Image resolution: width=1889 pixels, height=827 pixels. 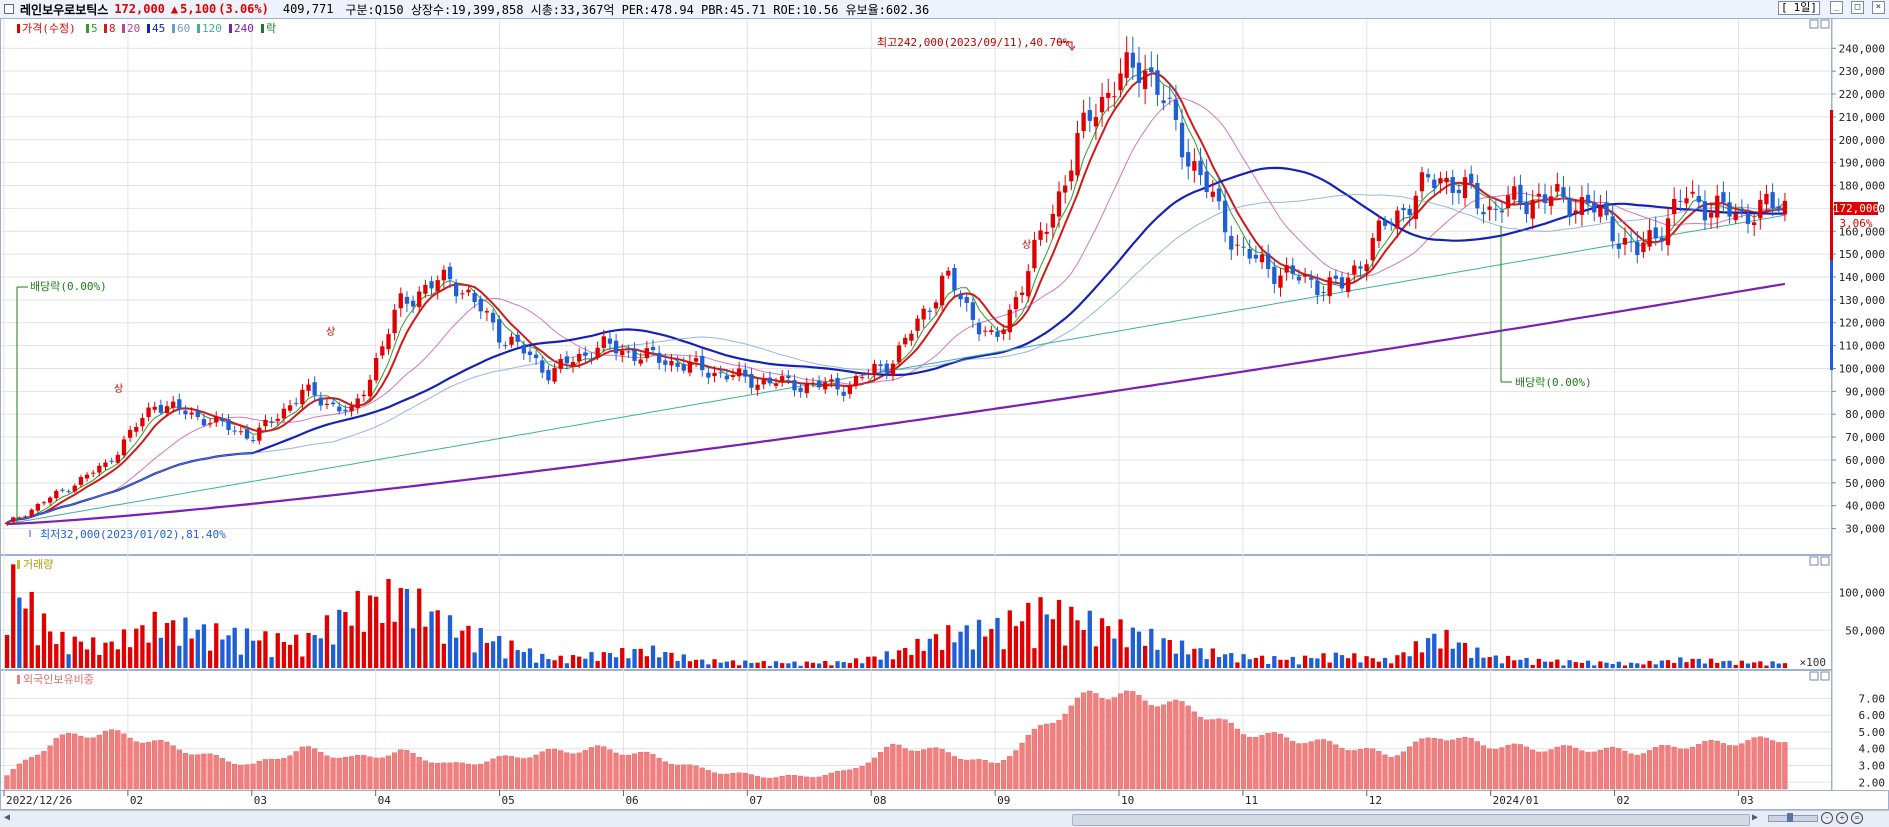 I want to click on zoom-slider, so click(x=1793, y=817).